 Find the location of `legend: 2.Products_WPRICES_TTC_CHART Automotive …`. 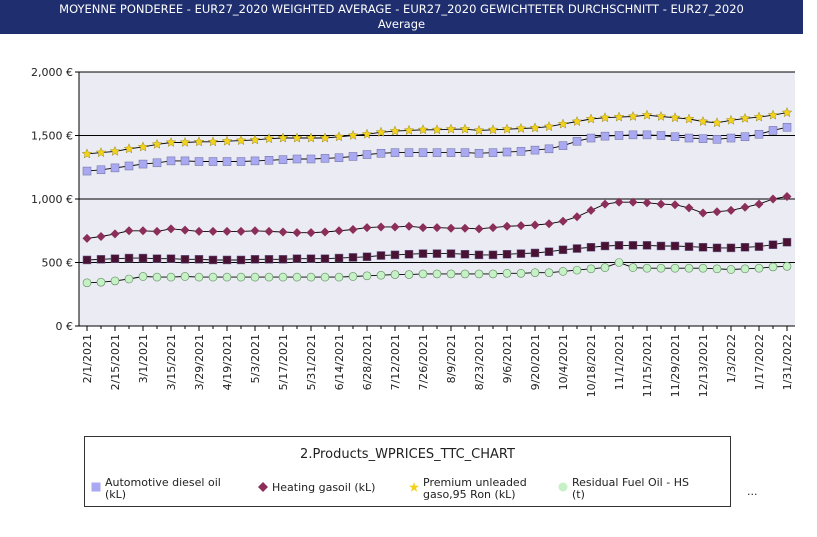

legend: 2.Products_WPRICES_TTC_CHART Automotive … is located at coordinates (421, 471).